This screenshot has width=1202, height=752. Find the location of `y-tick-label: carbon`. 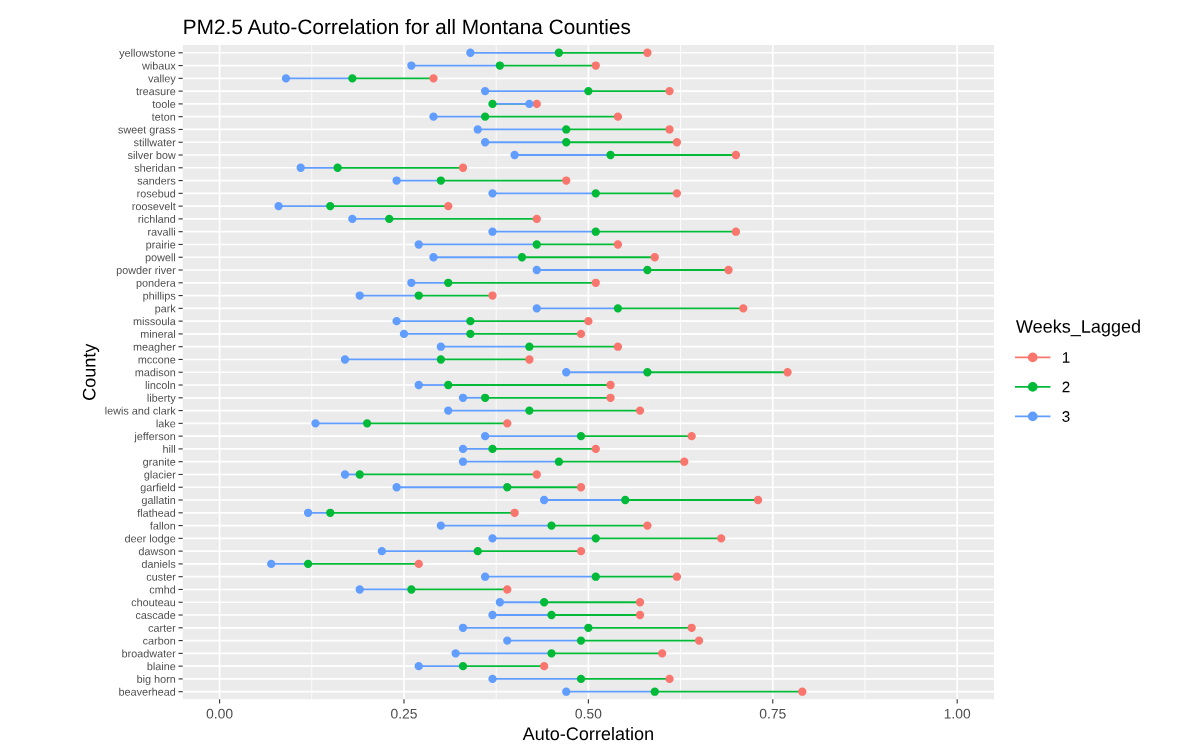

y-tick-label: carbon is located at coordinates (159, 640).